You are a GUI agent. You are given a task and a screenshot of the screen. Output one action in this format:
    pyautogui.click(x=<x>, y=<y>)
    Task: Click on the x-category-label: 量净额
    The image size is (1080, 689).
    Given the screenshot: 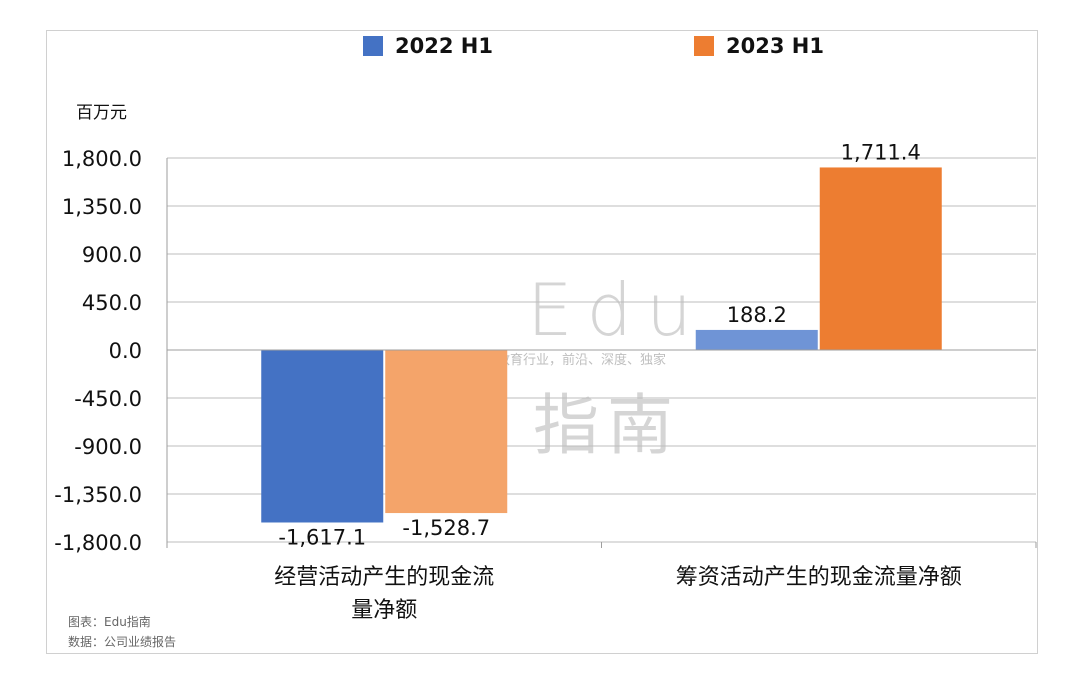 What is the action you would take?
    pyautogui.click(x=384, y=610)
    